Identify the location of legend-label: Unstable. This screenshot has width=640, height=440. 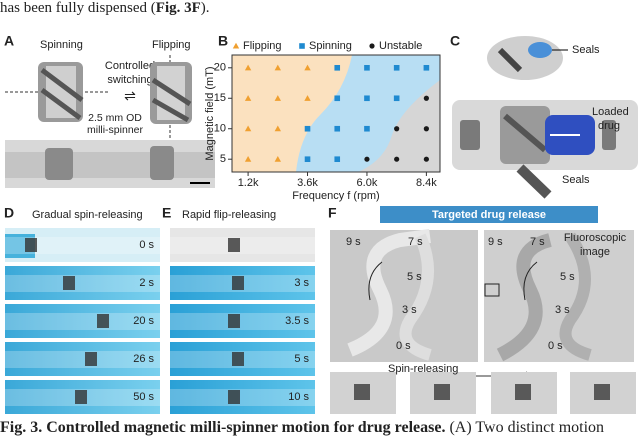
(400, 46).